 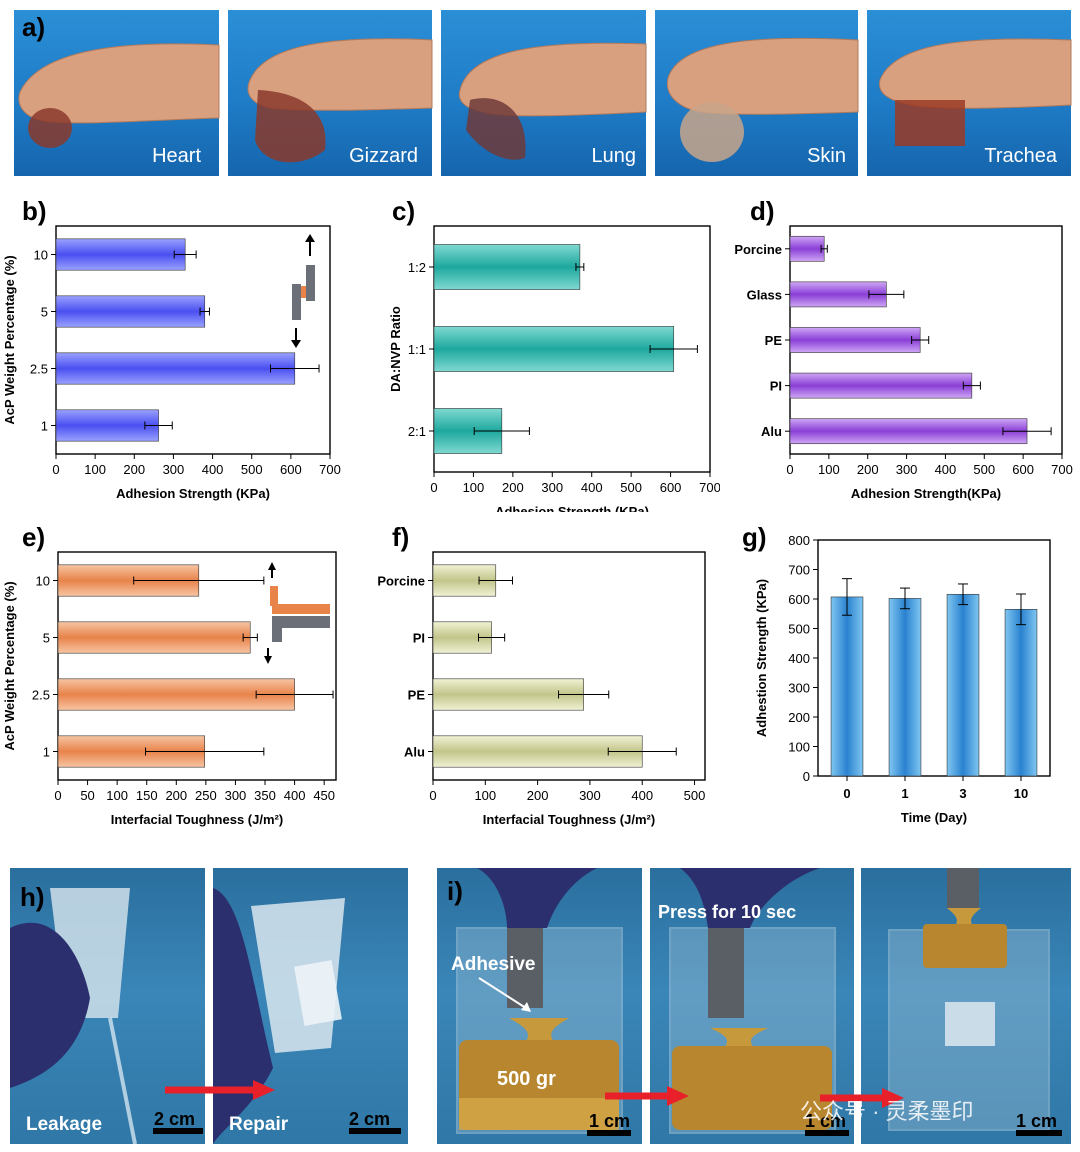 I want to click on xtick-label-b-3: 300, so click(x=174, y=469).